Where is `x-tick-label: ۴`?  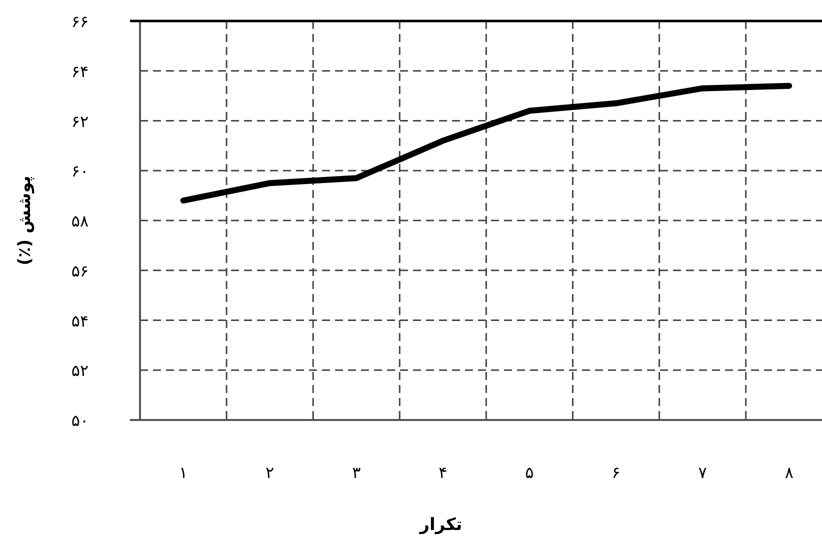
x-tick-label: ۴ is located at coordinates (443, 472).